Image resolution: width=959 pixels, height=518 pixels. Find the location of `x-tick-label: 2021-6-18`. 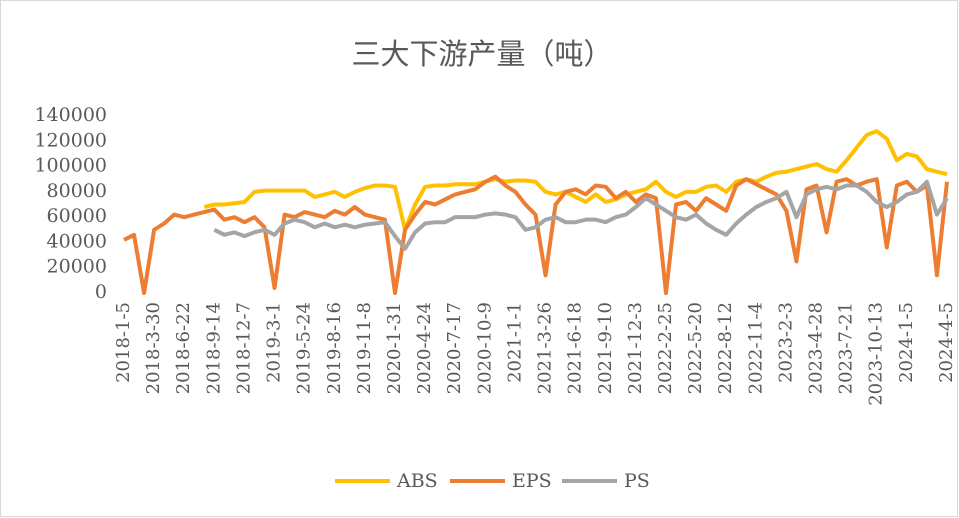

x-tick-label: 2021-6-18 is located at coordinates (575, 348).